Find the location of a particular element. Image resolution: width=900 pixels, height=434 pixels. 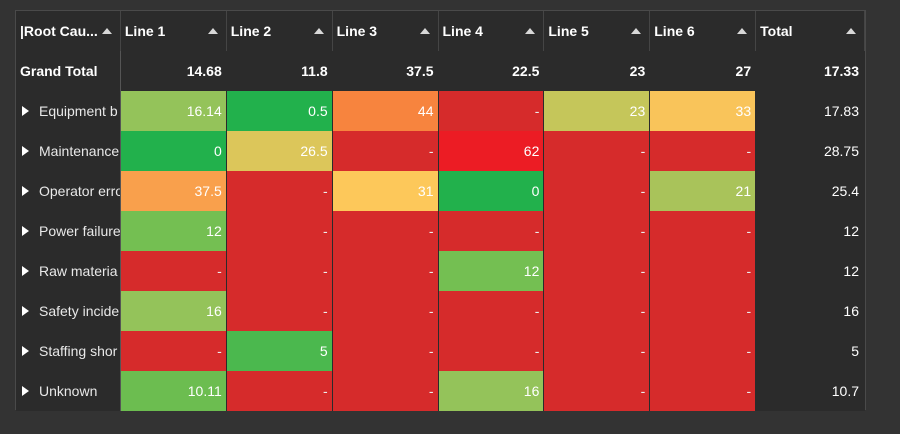

grand-total-line-2: 11.8 is located at coordinates (279, 71).